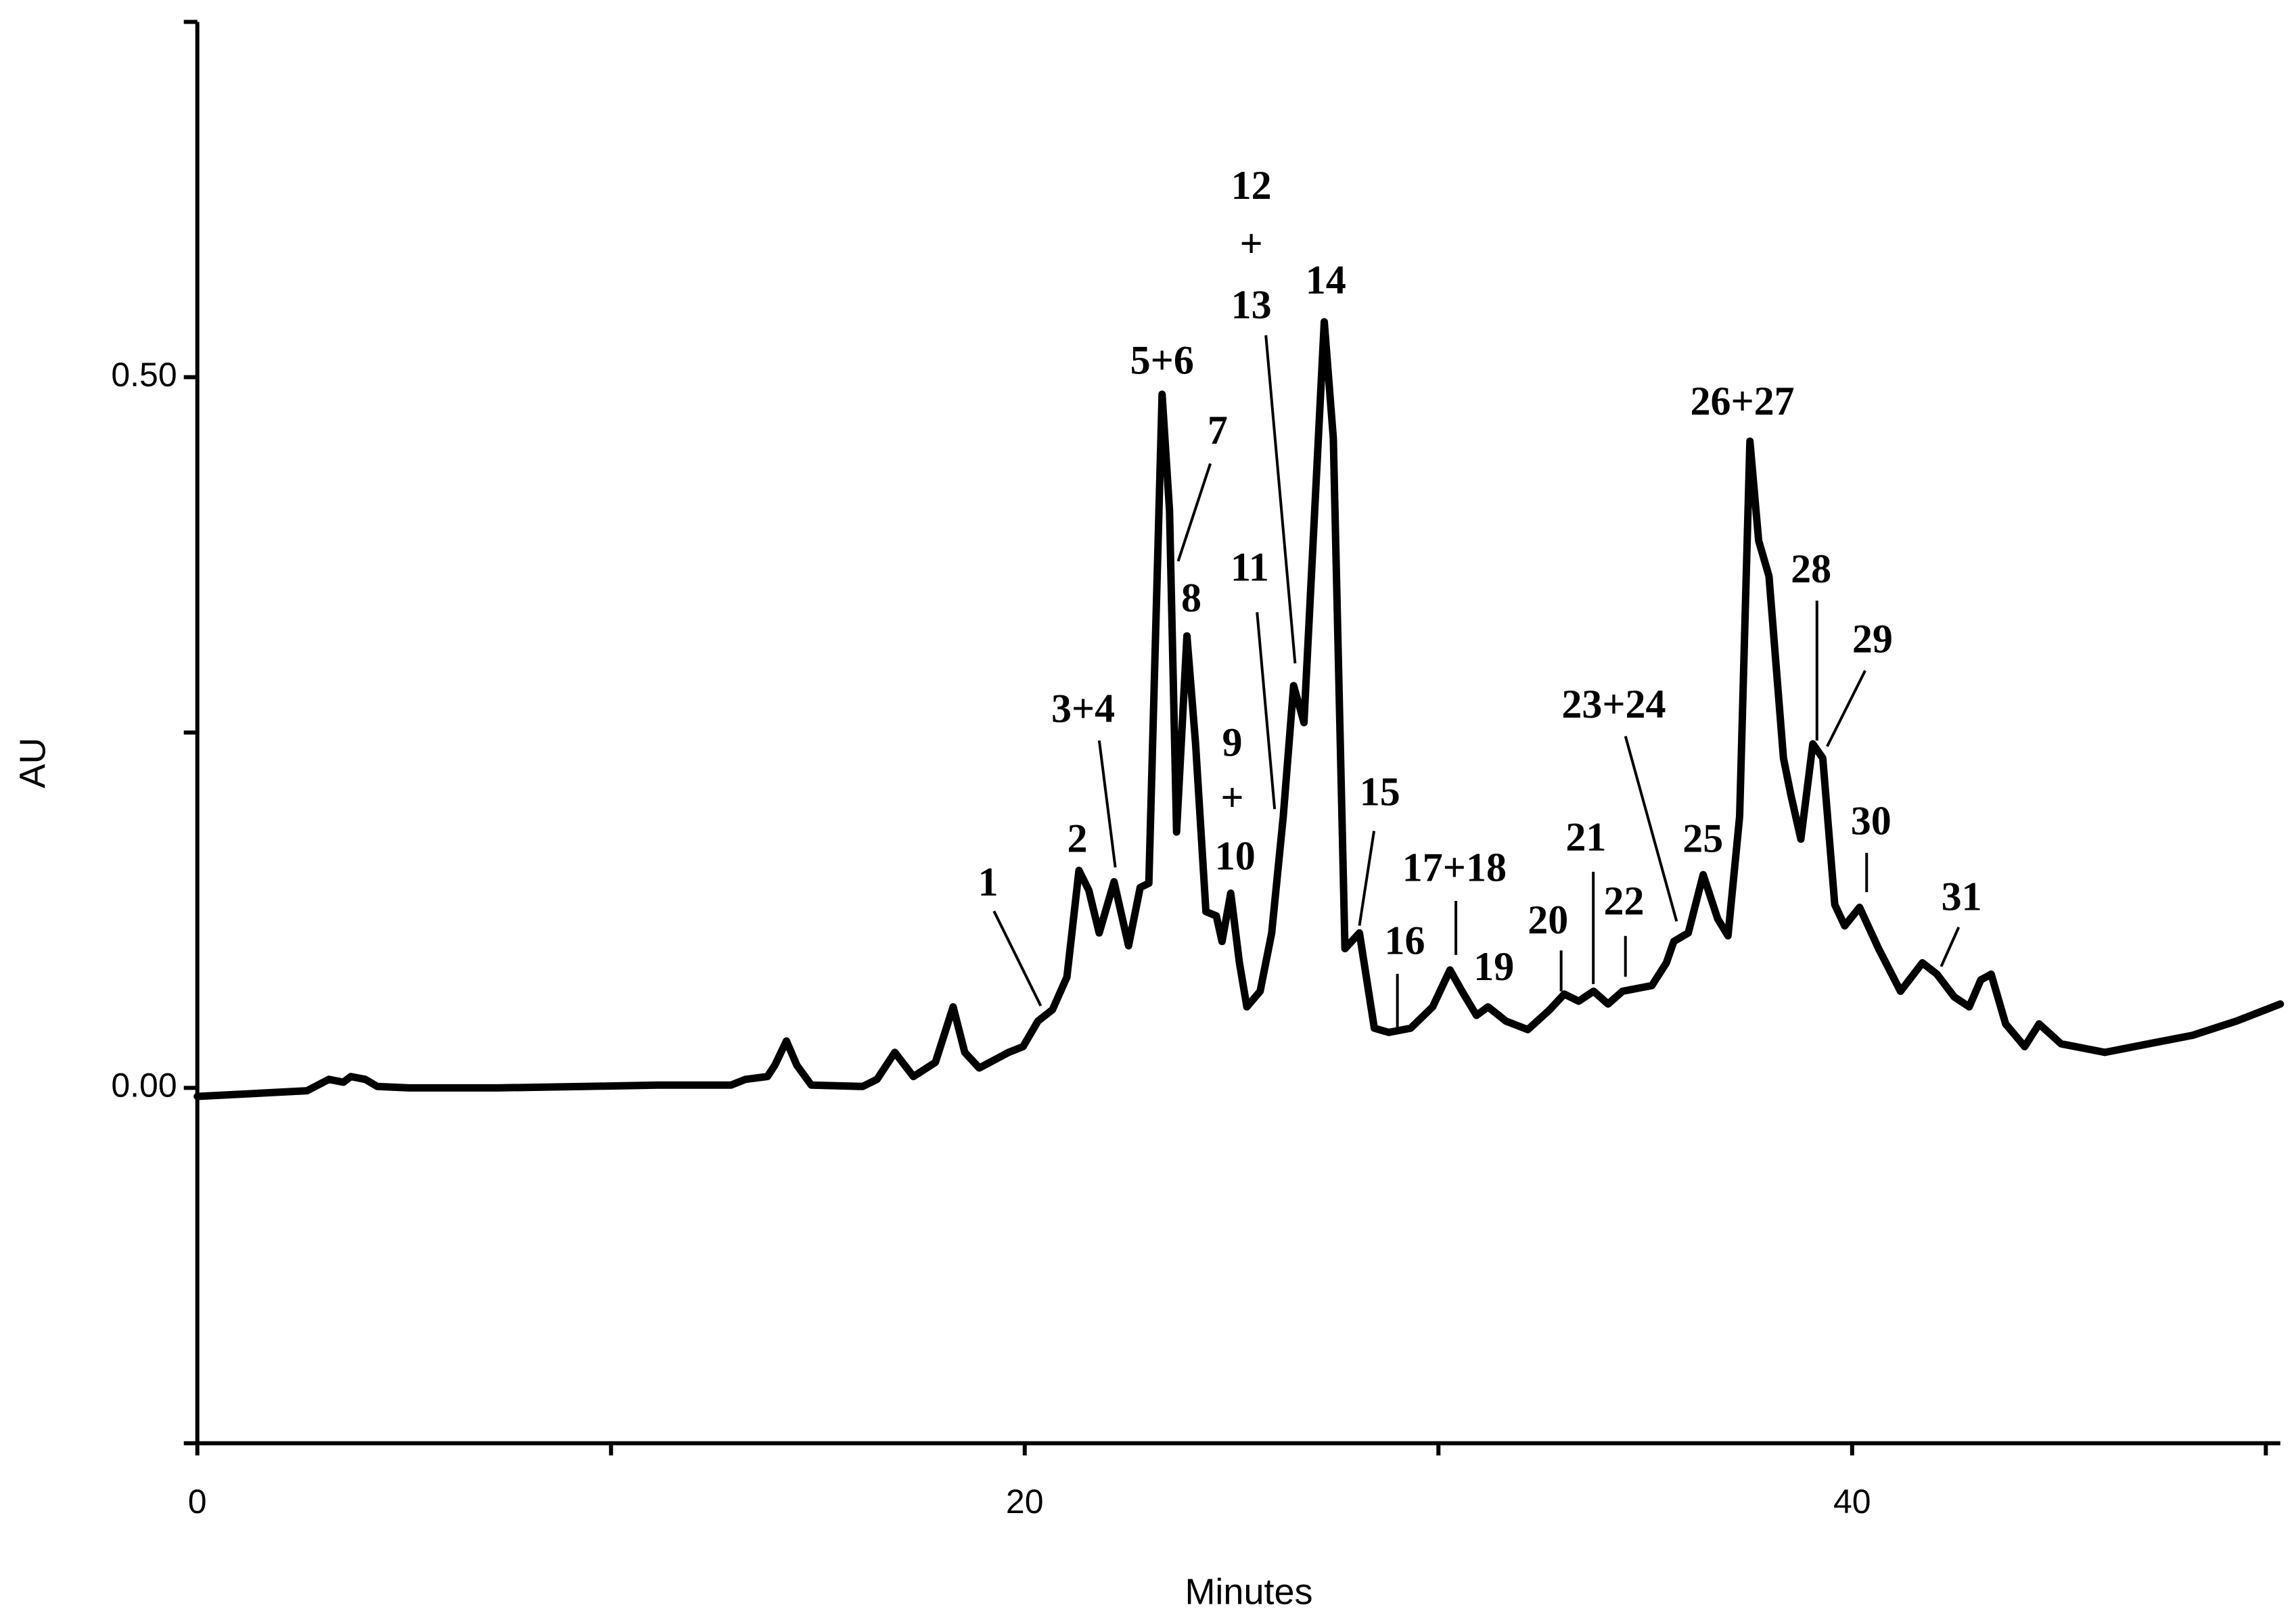 Image resolution: width=2292 pixels, height=1624 pixels. What do you see at coordinates (1326, 280) in the screenshot?
I see `peak-label: 14` at bounding box center [1326, 280].